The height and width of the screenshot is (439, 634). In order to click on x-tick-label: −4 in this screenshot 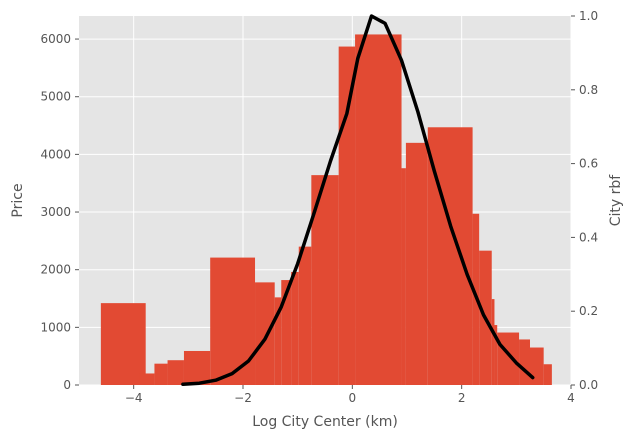, I will do `click(134, 398)`.